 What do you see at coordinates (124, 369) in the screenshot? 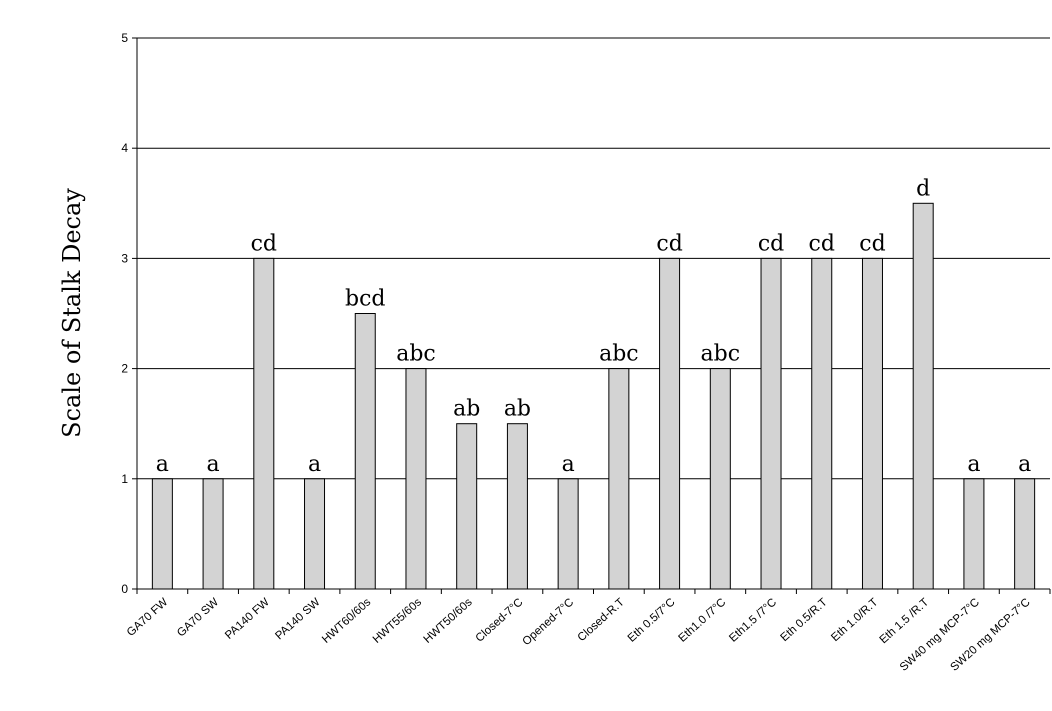
I see `y-tick-label: 2` at bounding box center [124, 369].